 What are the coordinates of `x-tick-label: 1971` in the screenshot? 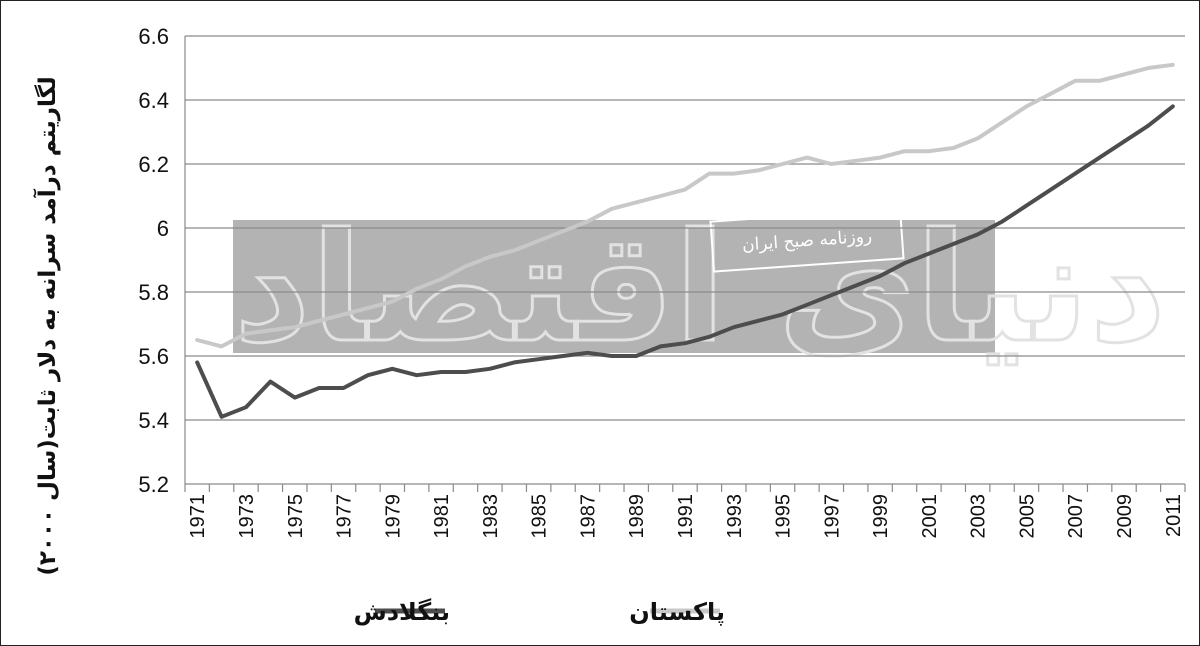 It's located at (198, 516).